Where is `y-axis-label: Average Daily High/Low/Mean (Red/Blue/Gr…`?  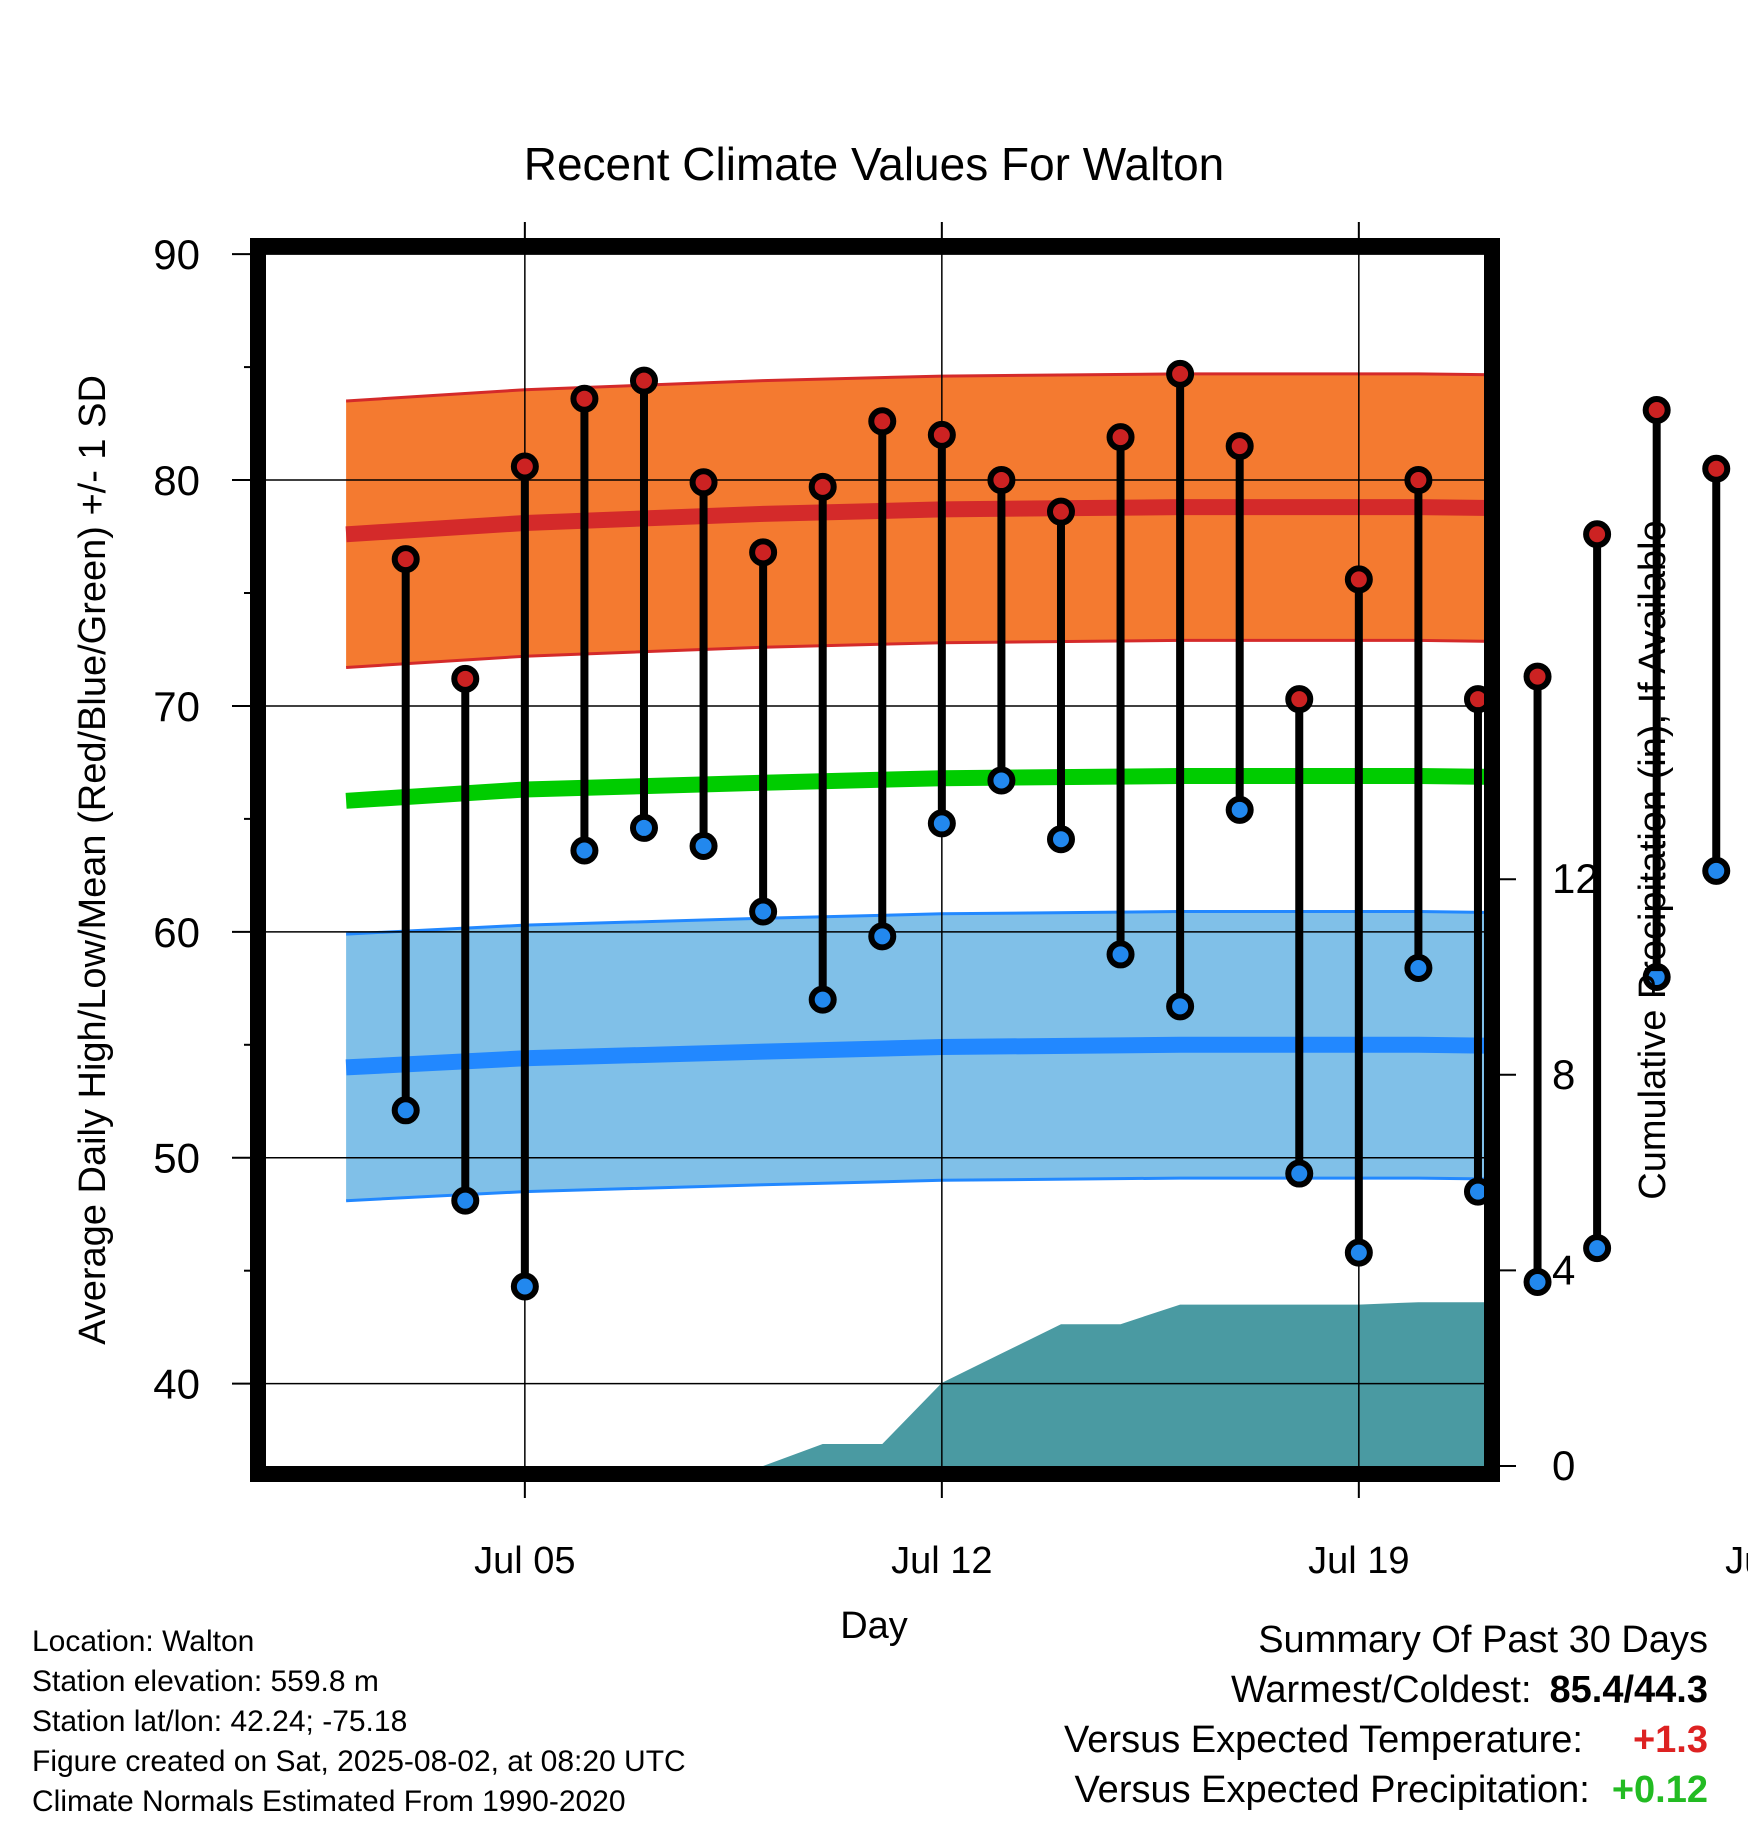
y-axis-label: Average Daily High/Low/Mean (Red/Blue/Gr… is located at coordinates (93, 860).